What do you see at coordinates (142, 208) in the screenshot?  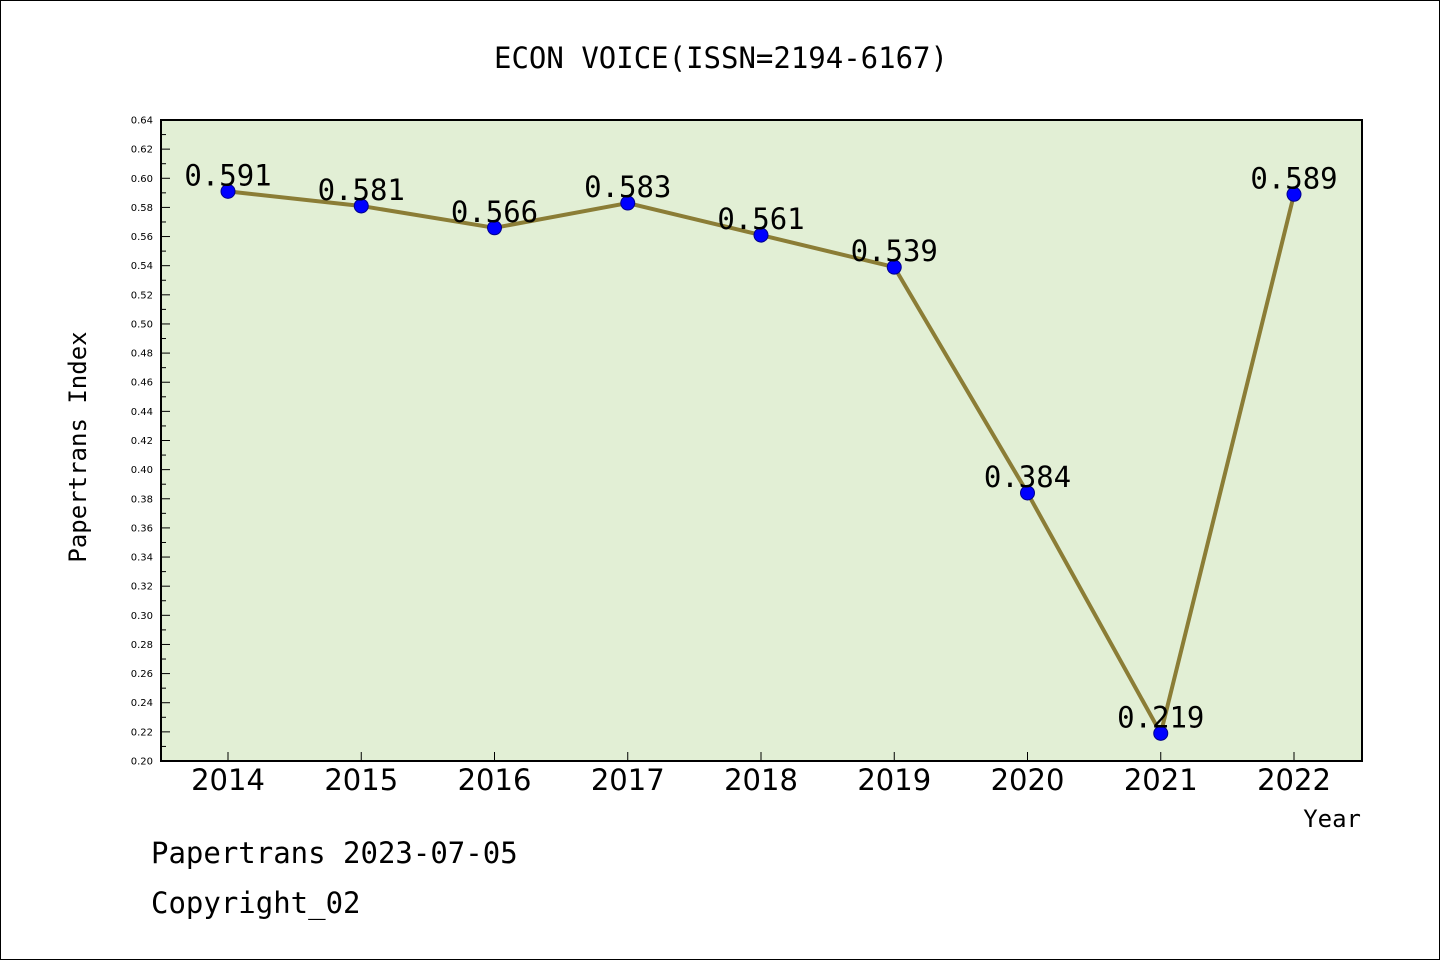 I see `y-tick-label: 0.58` at bounding box center [142, 208].